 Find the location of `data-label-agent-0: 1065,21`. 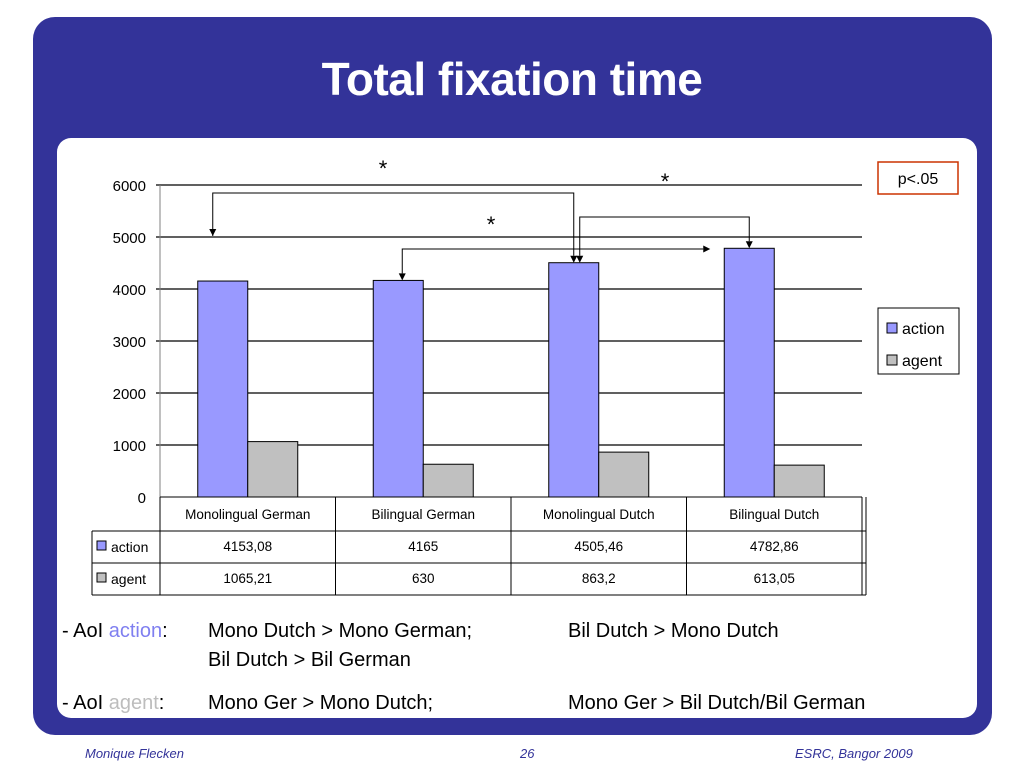

data-label-agent-0: 1065,21 is located at coordinates (247, 578).